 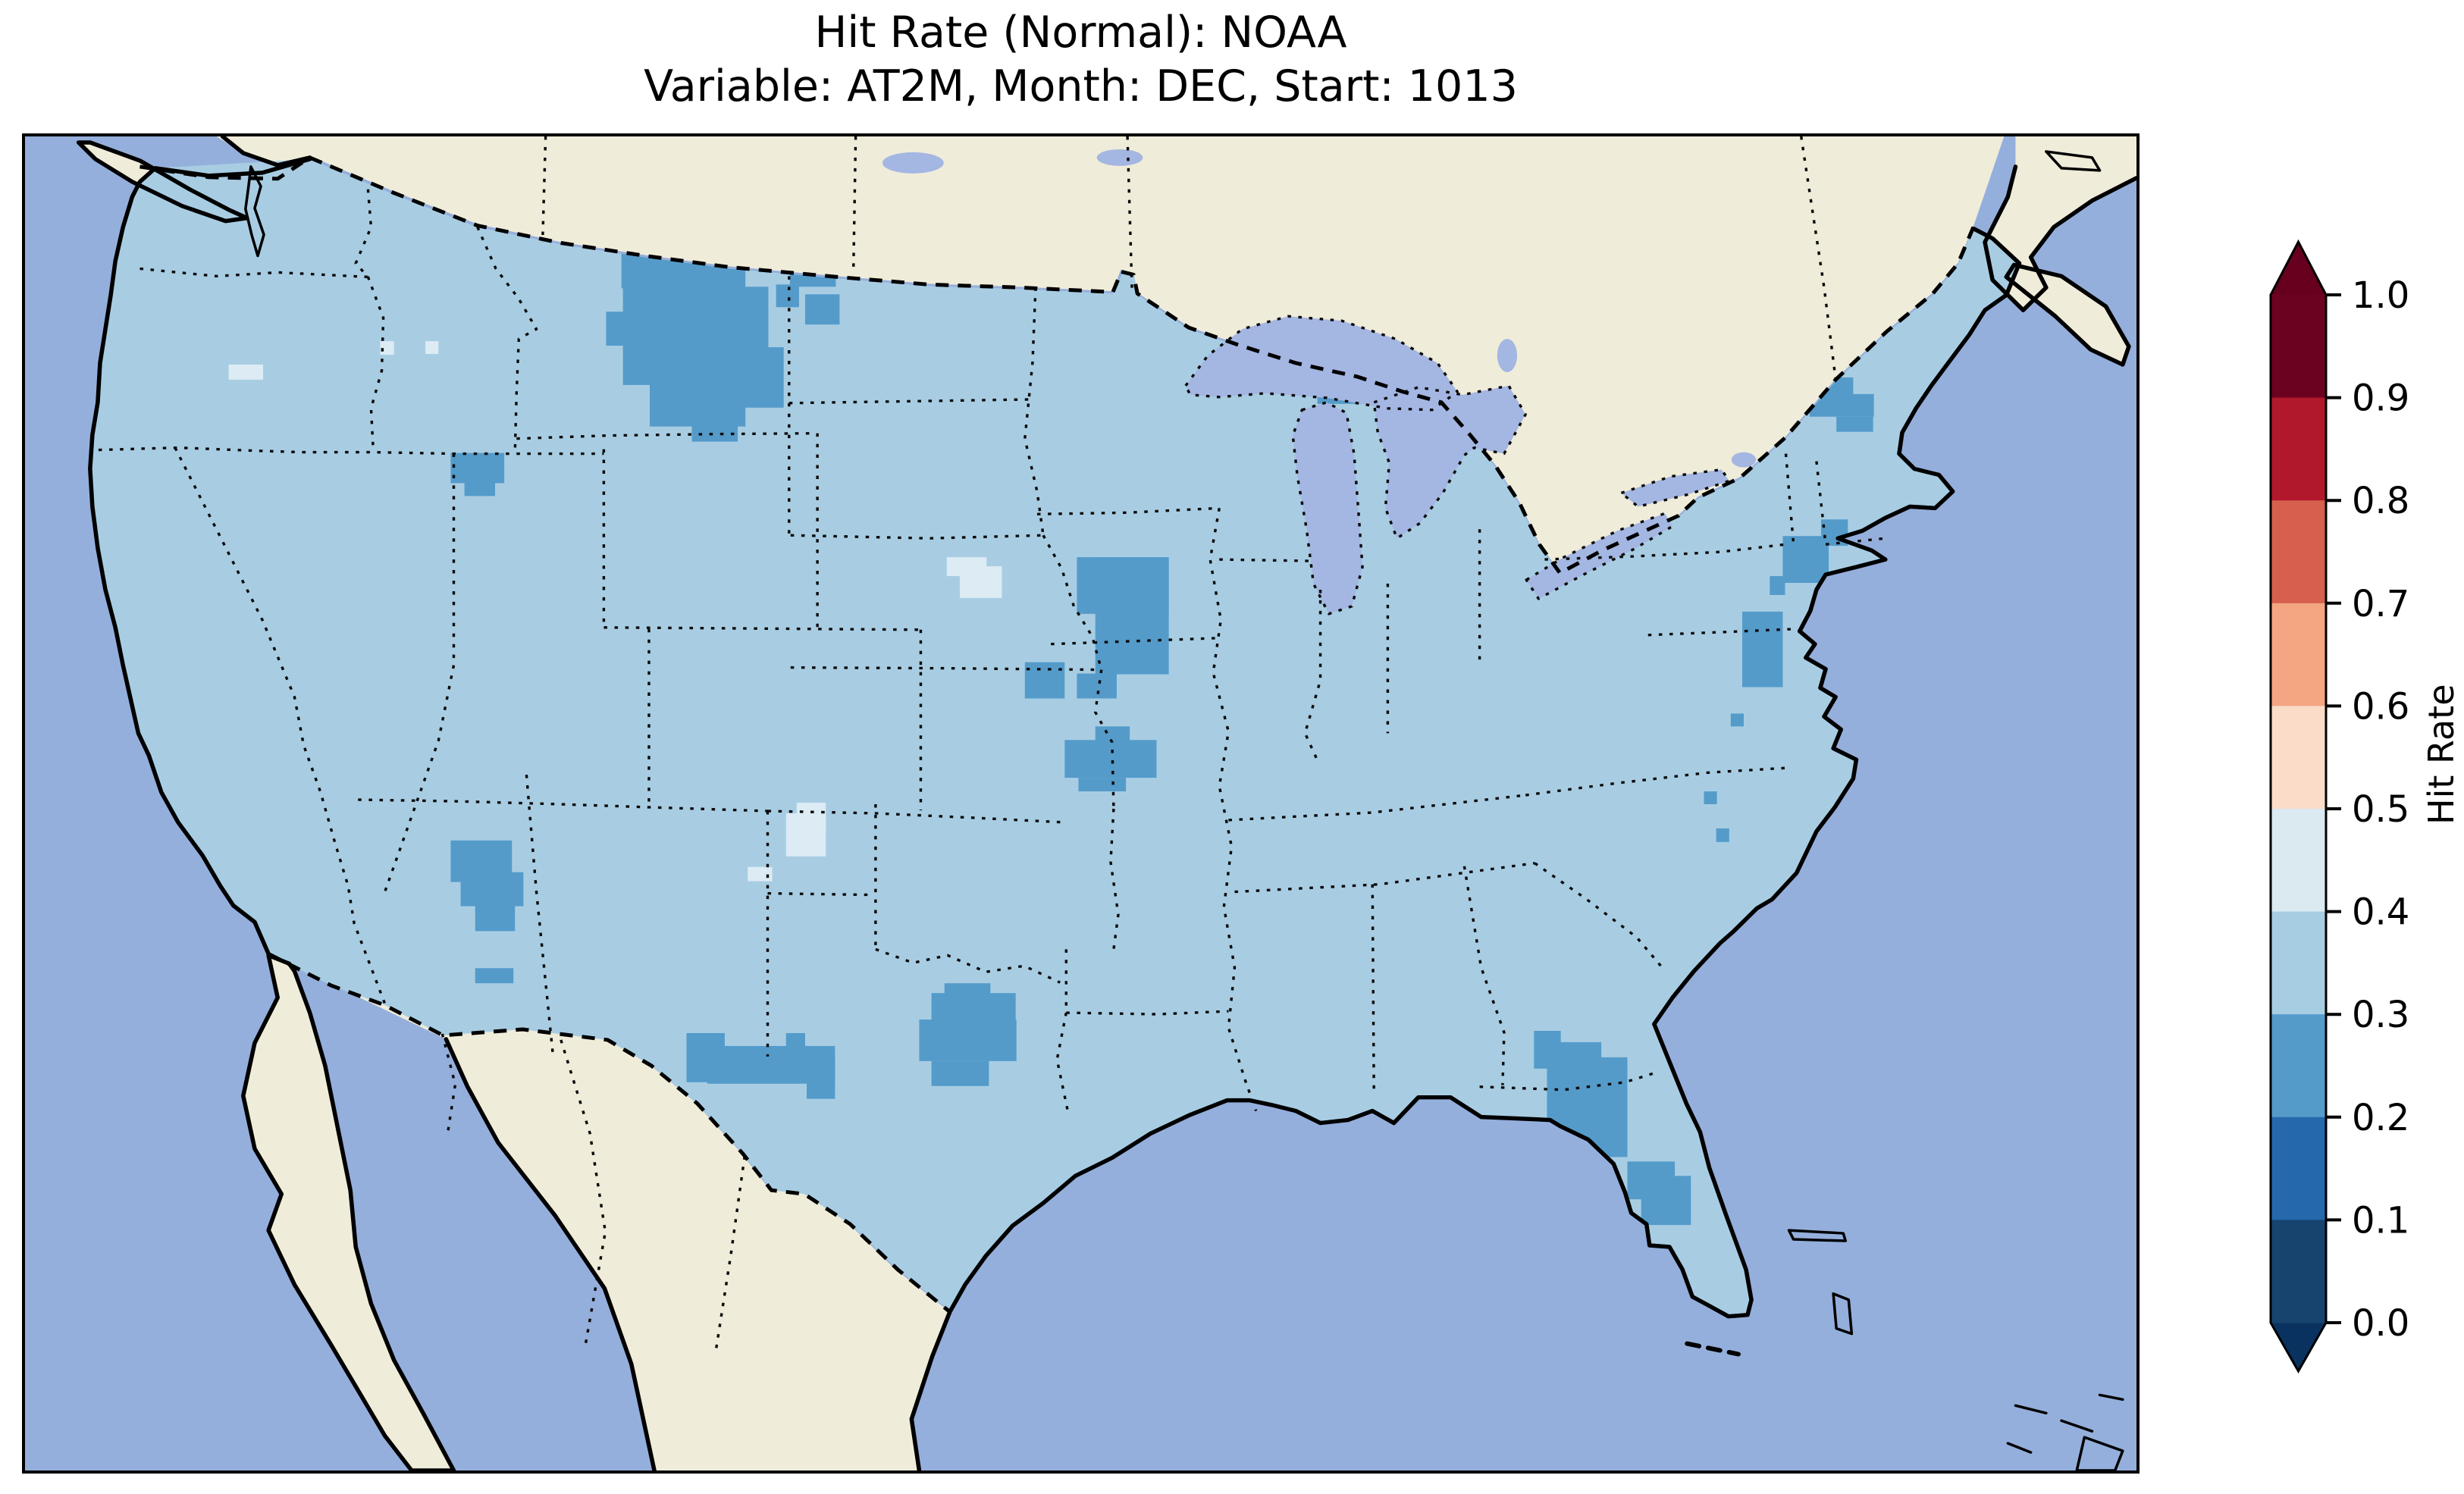 I want to click on nova-scotia, so click(x=2067, y=315).